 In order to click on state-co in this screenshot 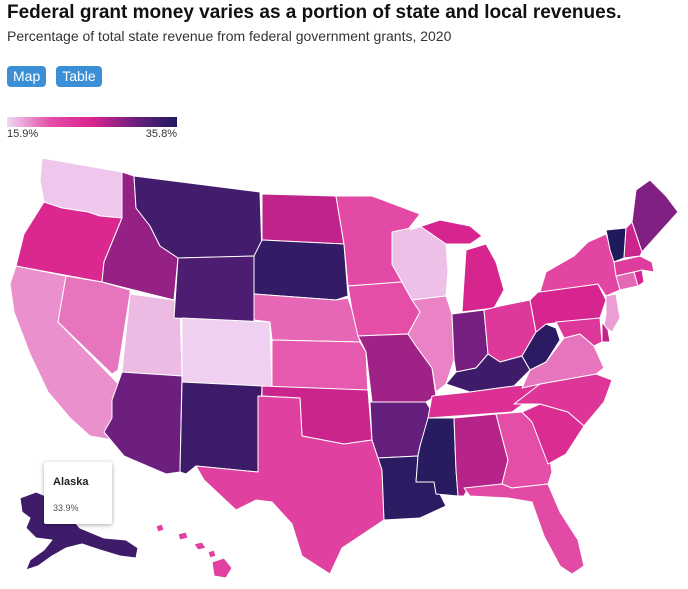, I will do `click(227, 353)`.